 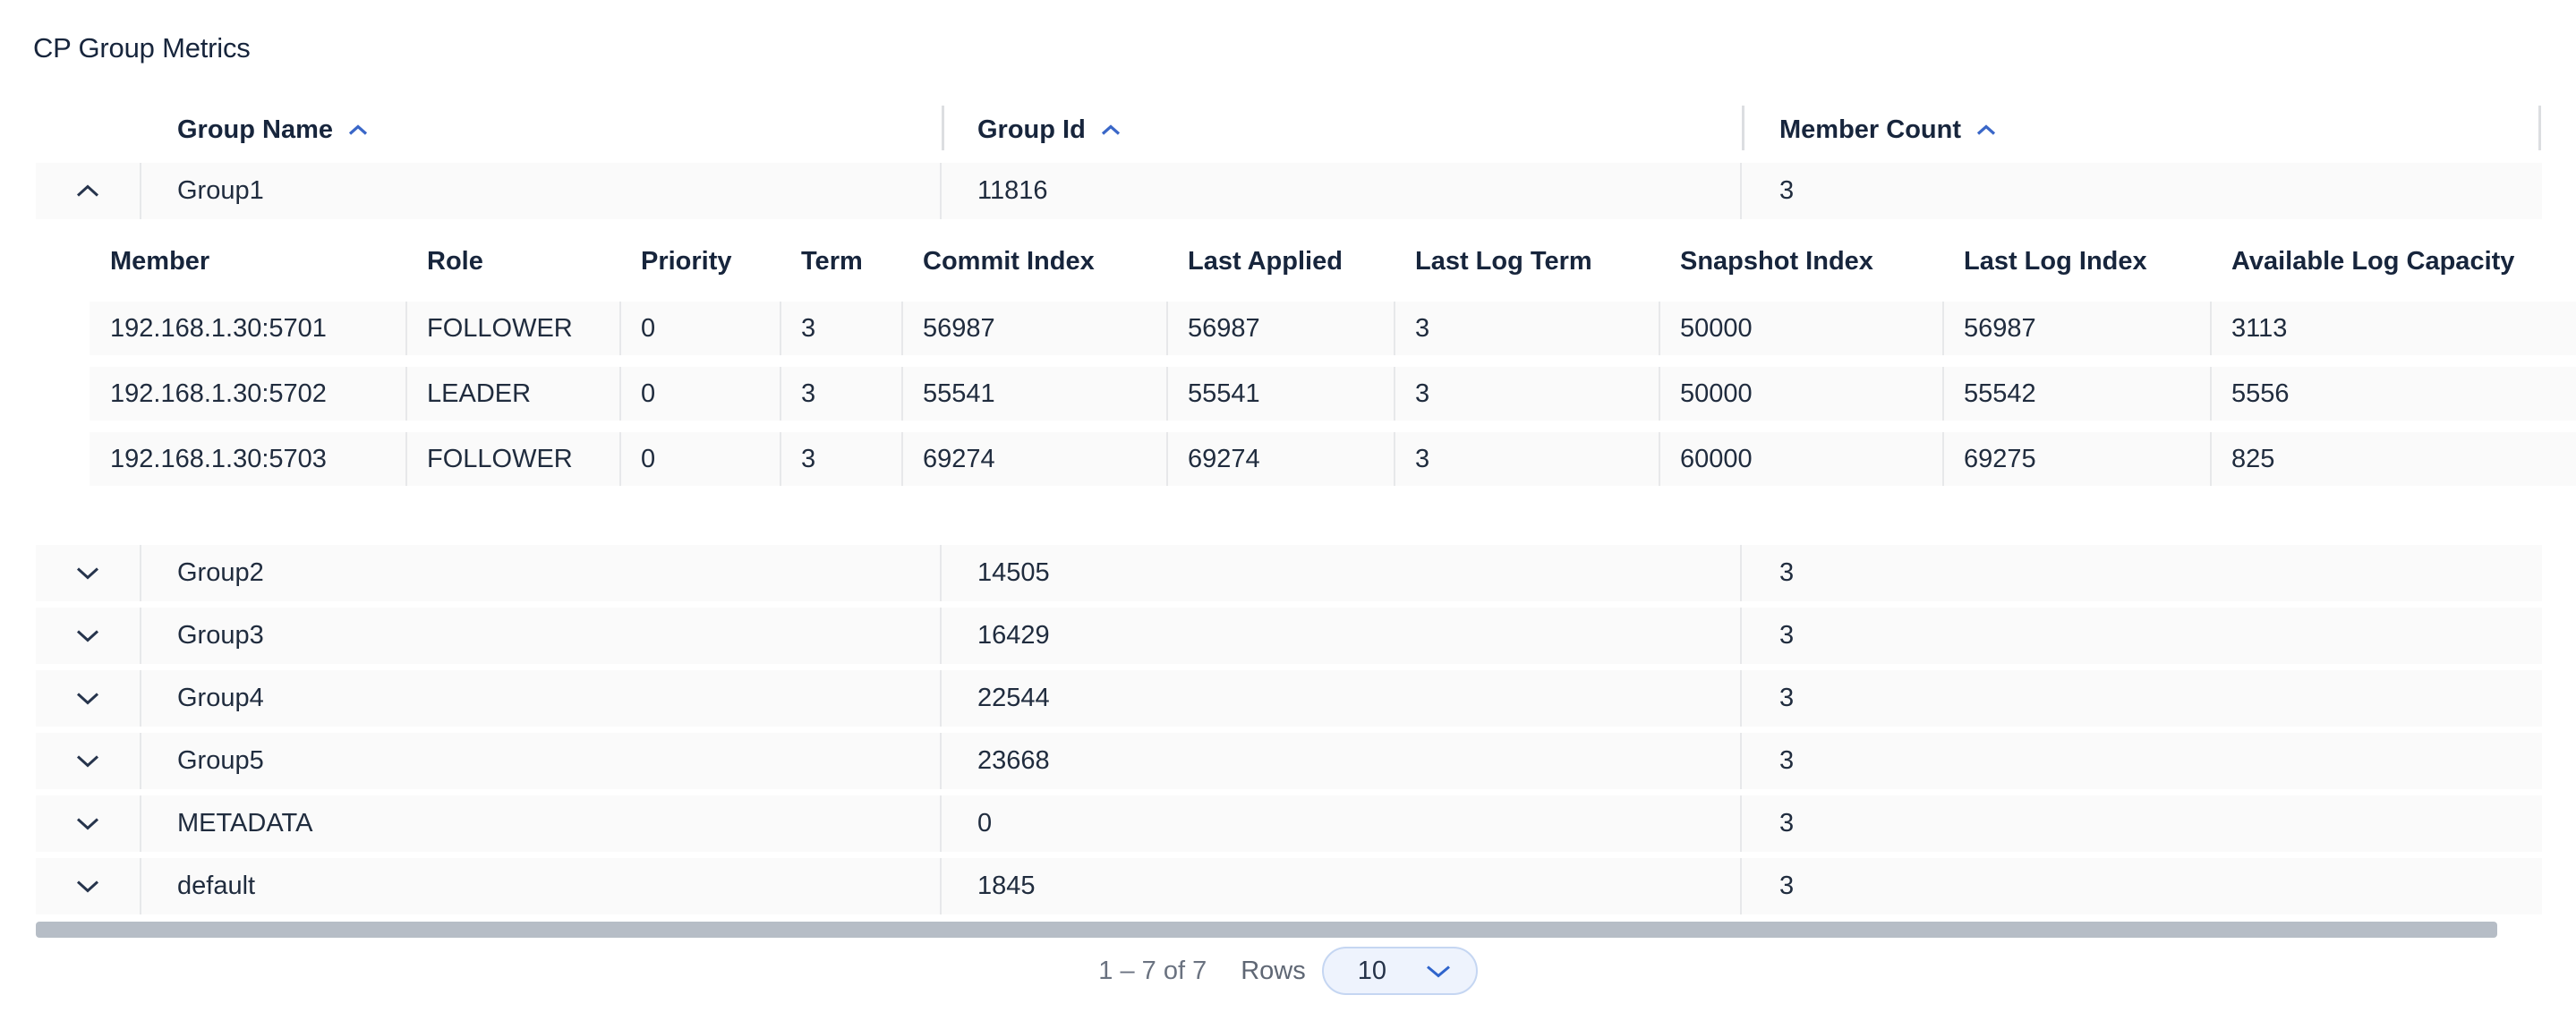 I want to click on group-id-cell: 1845, so click(x=1342, y=886).